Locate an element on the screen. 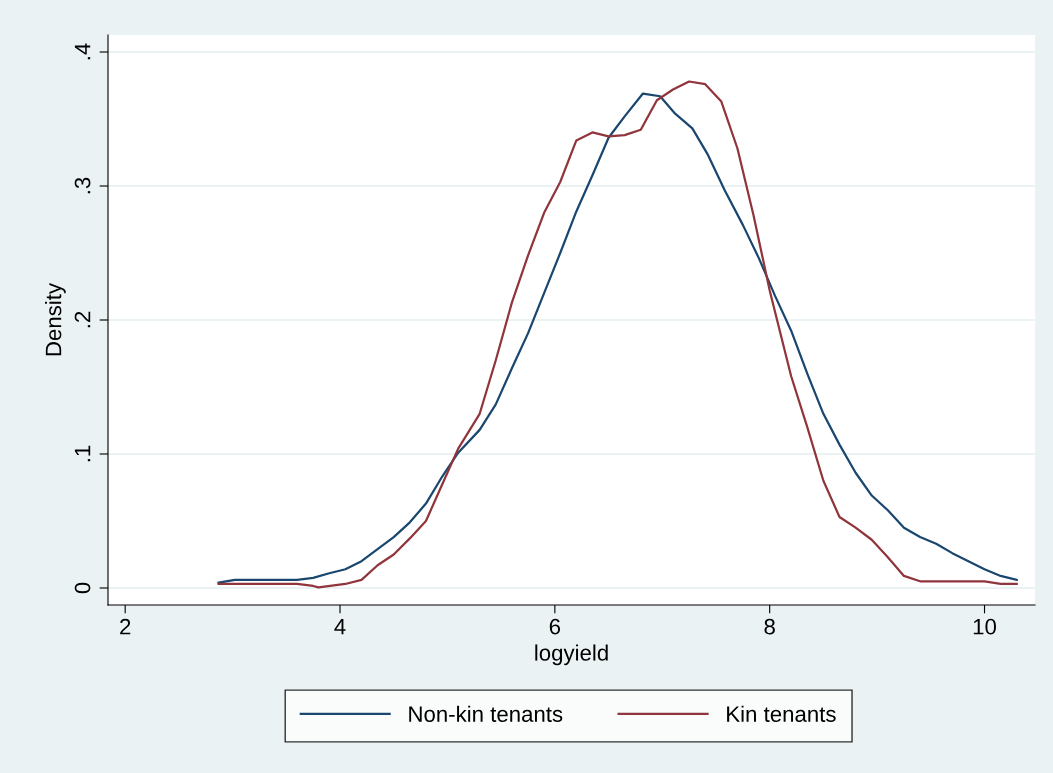  x-tick-label: 2 is located at coordinates (125, 626).